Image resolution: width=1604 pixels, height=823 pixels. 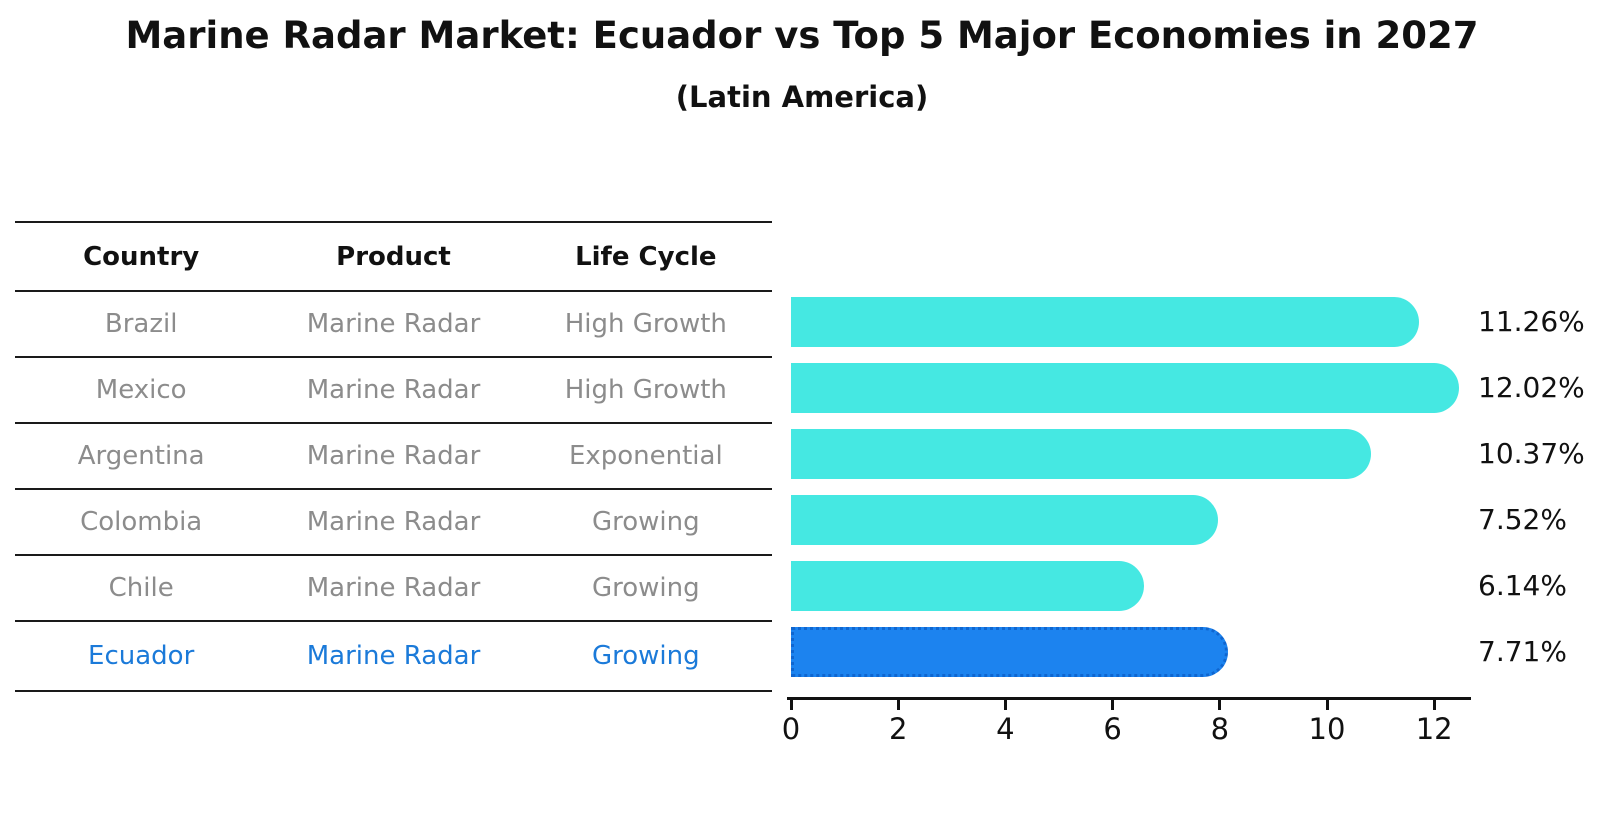 What do you see at coordinates (1112, 729) in the screenshot?
I see `x-axis-tick-label: 6` at bounding box center [1112, 729].